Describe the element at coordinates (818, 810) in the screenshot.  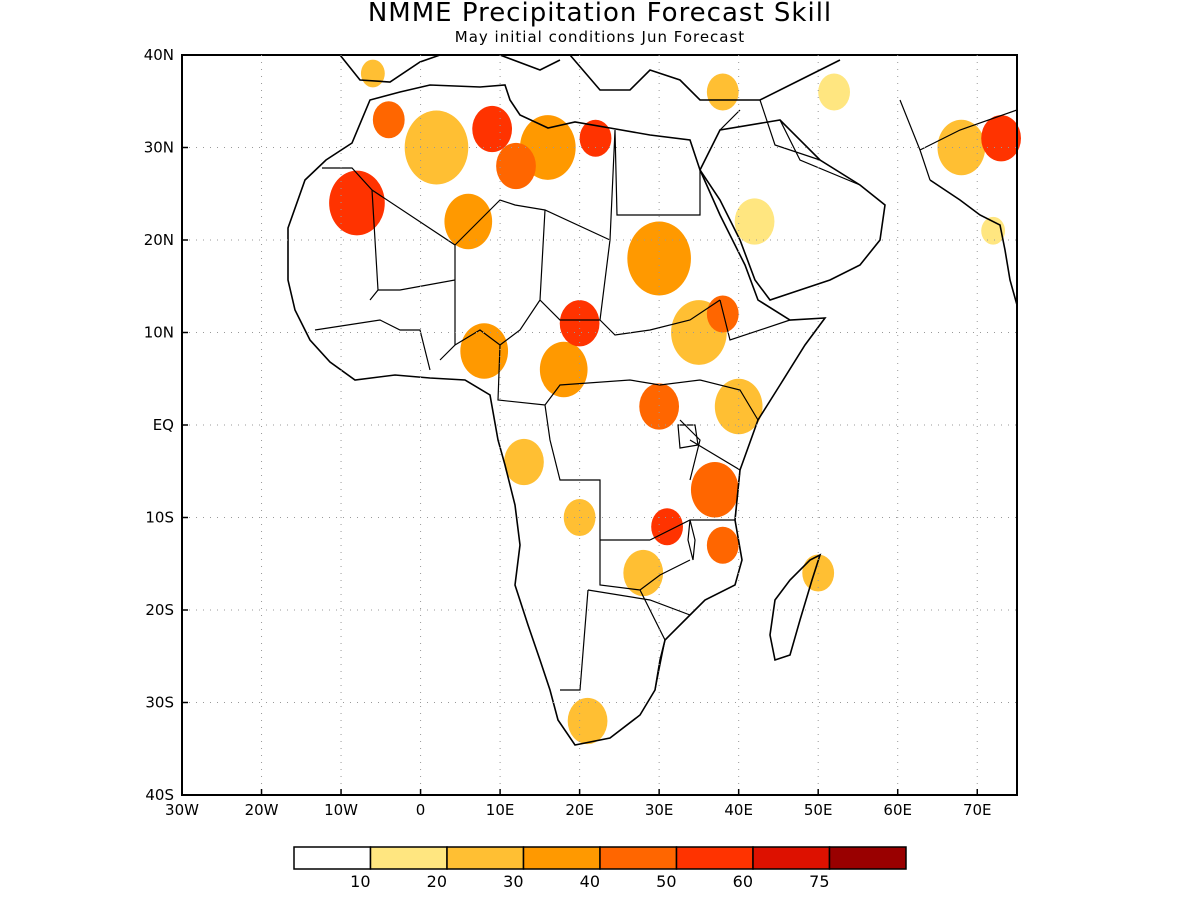
I see `x-tick-label: 50E` at that location.